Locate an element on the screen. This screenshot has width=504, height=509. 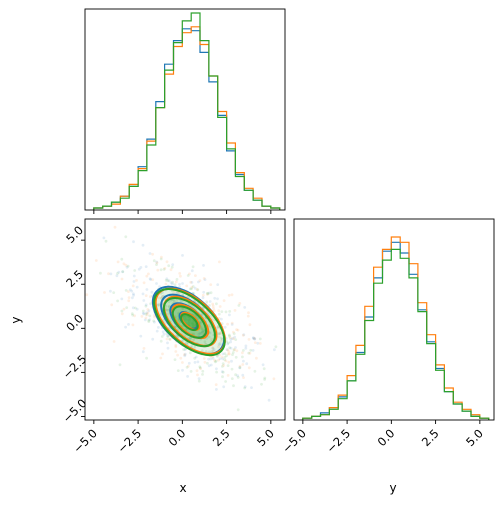
y-axis-label-bottom-right: y is located at coordinates (392, 488).